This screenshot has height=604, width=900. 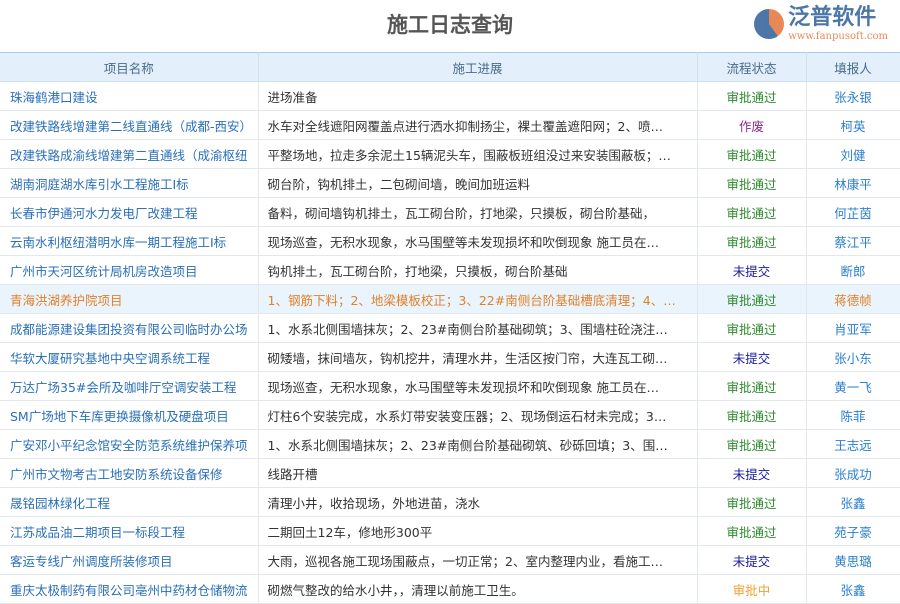 I want to click on project-name-link: 万达广场35#会所及咖啡厅空调安装工程, so click(x=129, y=386).